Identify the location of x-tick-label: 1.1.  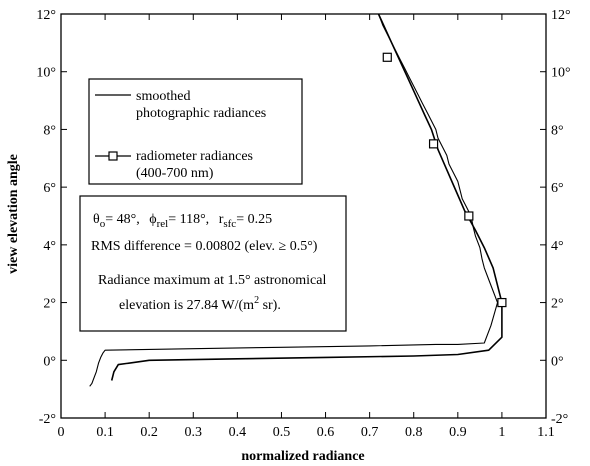
(546, 432).